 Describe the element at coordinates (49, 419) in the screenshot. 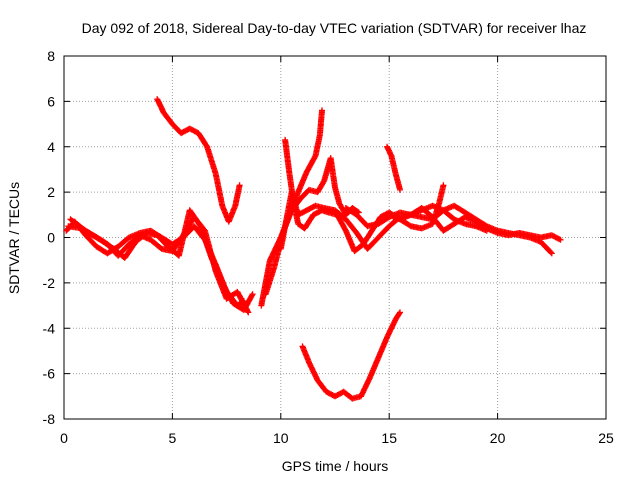

I see `y-tick-label: -8` at that location.